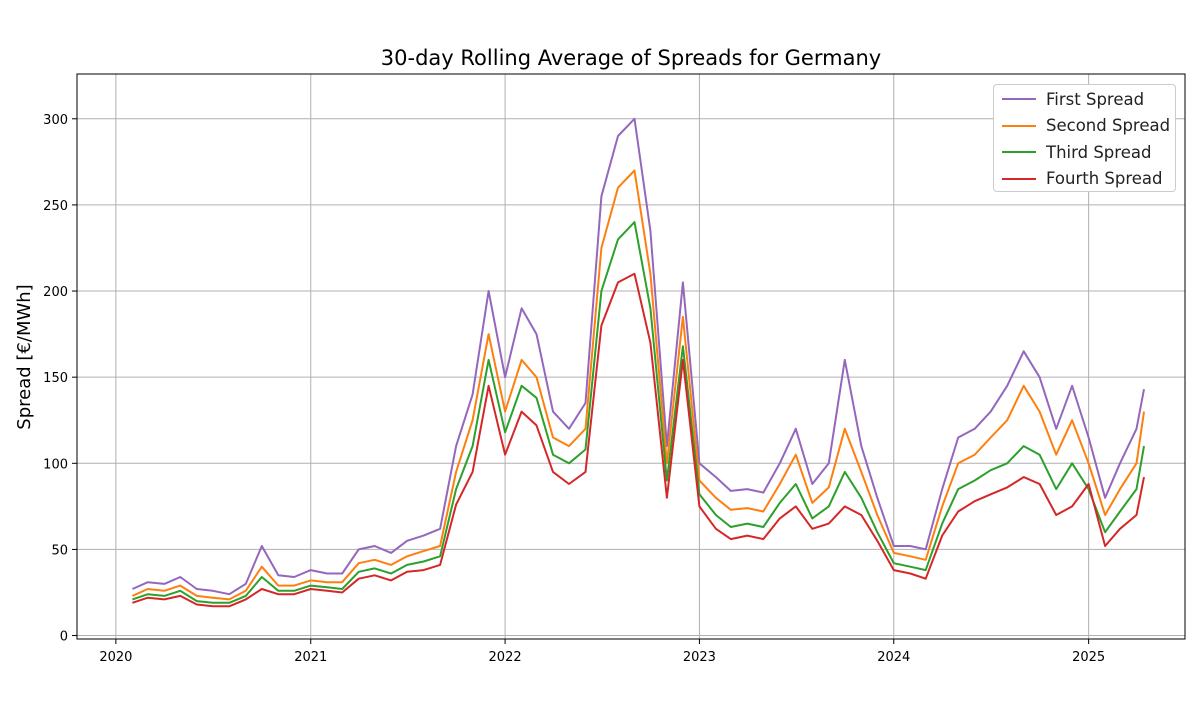  What do you see at coordinates (699, 657) in the screenshot?
I see `x-tick-label: 2023` at bounding box center [699, 657].